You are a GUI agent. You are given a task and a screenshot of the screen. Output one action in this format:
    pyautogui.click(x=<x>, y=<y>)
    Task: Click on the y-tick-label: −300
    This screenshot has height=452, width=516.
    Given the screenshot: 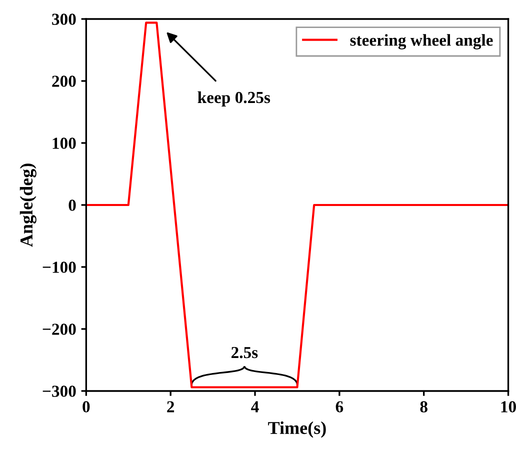 What is the action you would take?
    pyautogui.click(x=59, y=391)
    